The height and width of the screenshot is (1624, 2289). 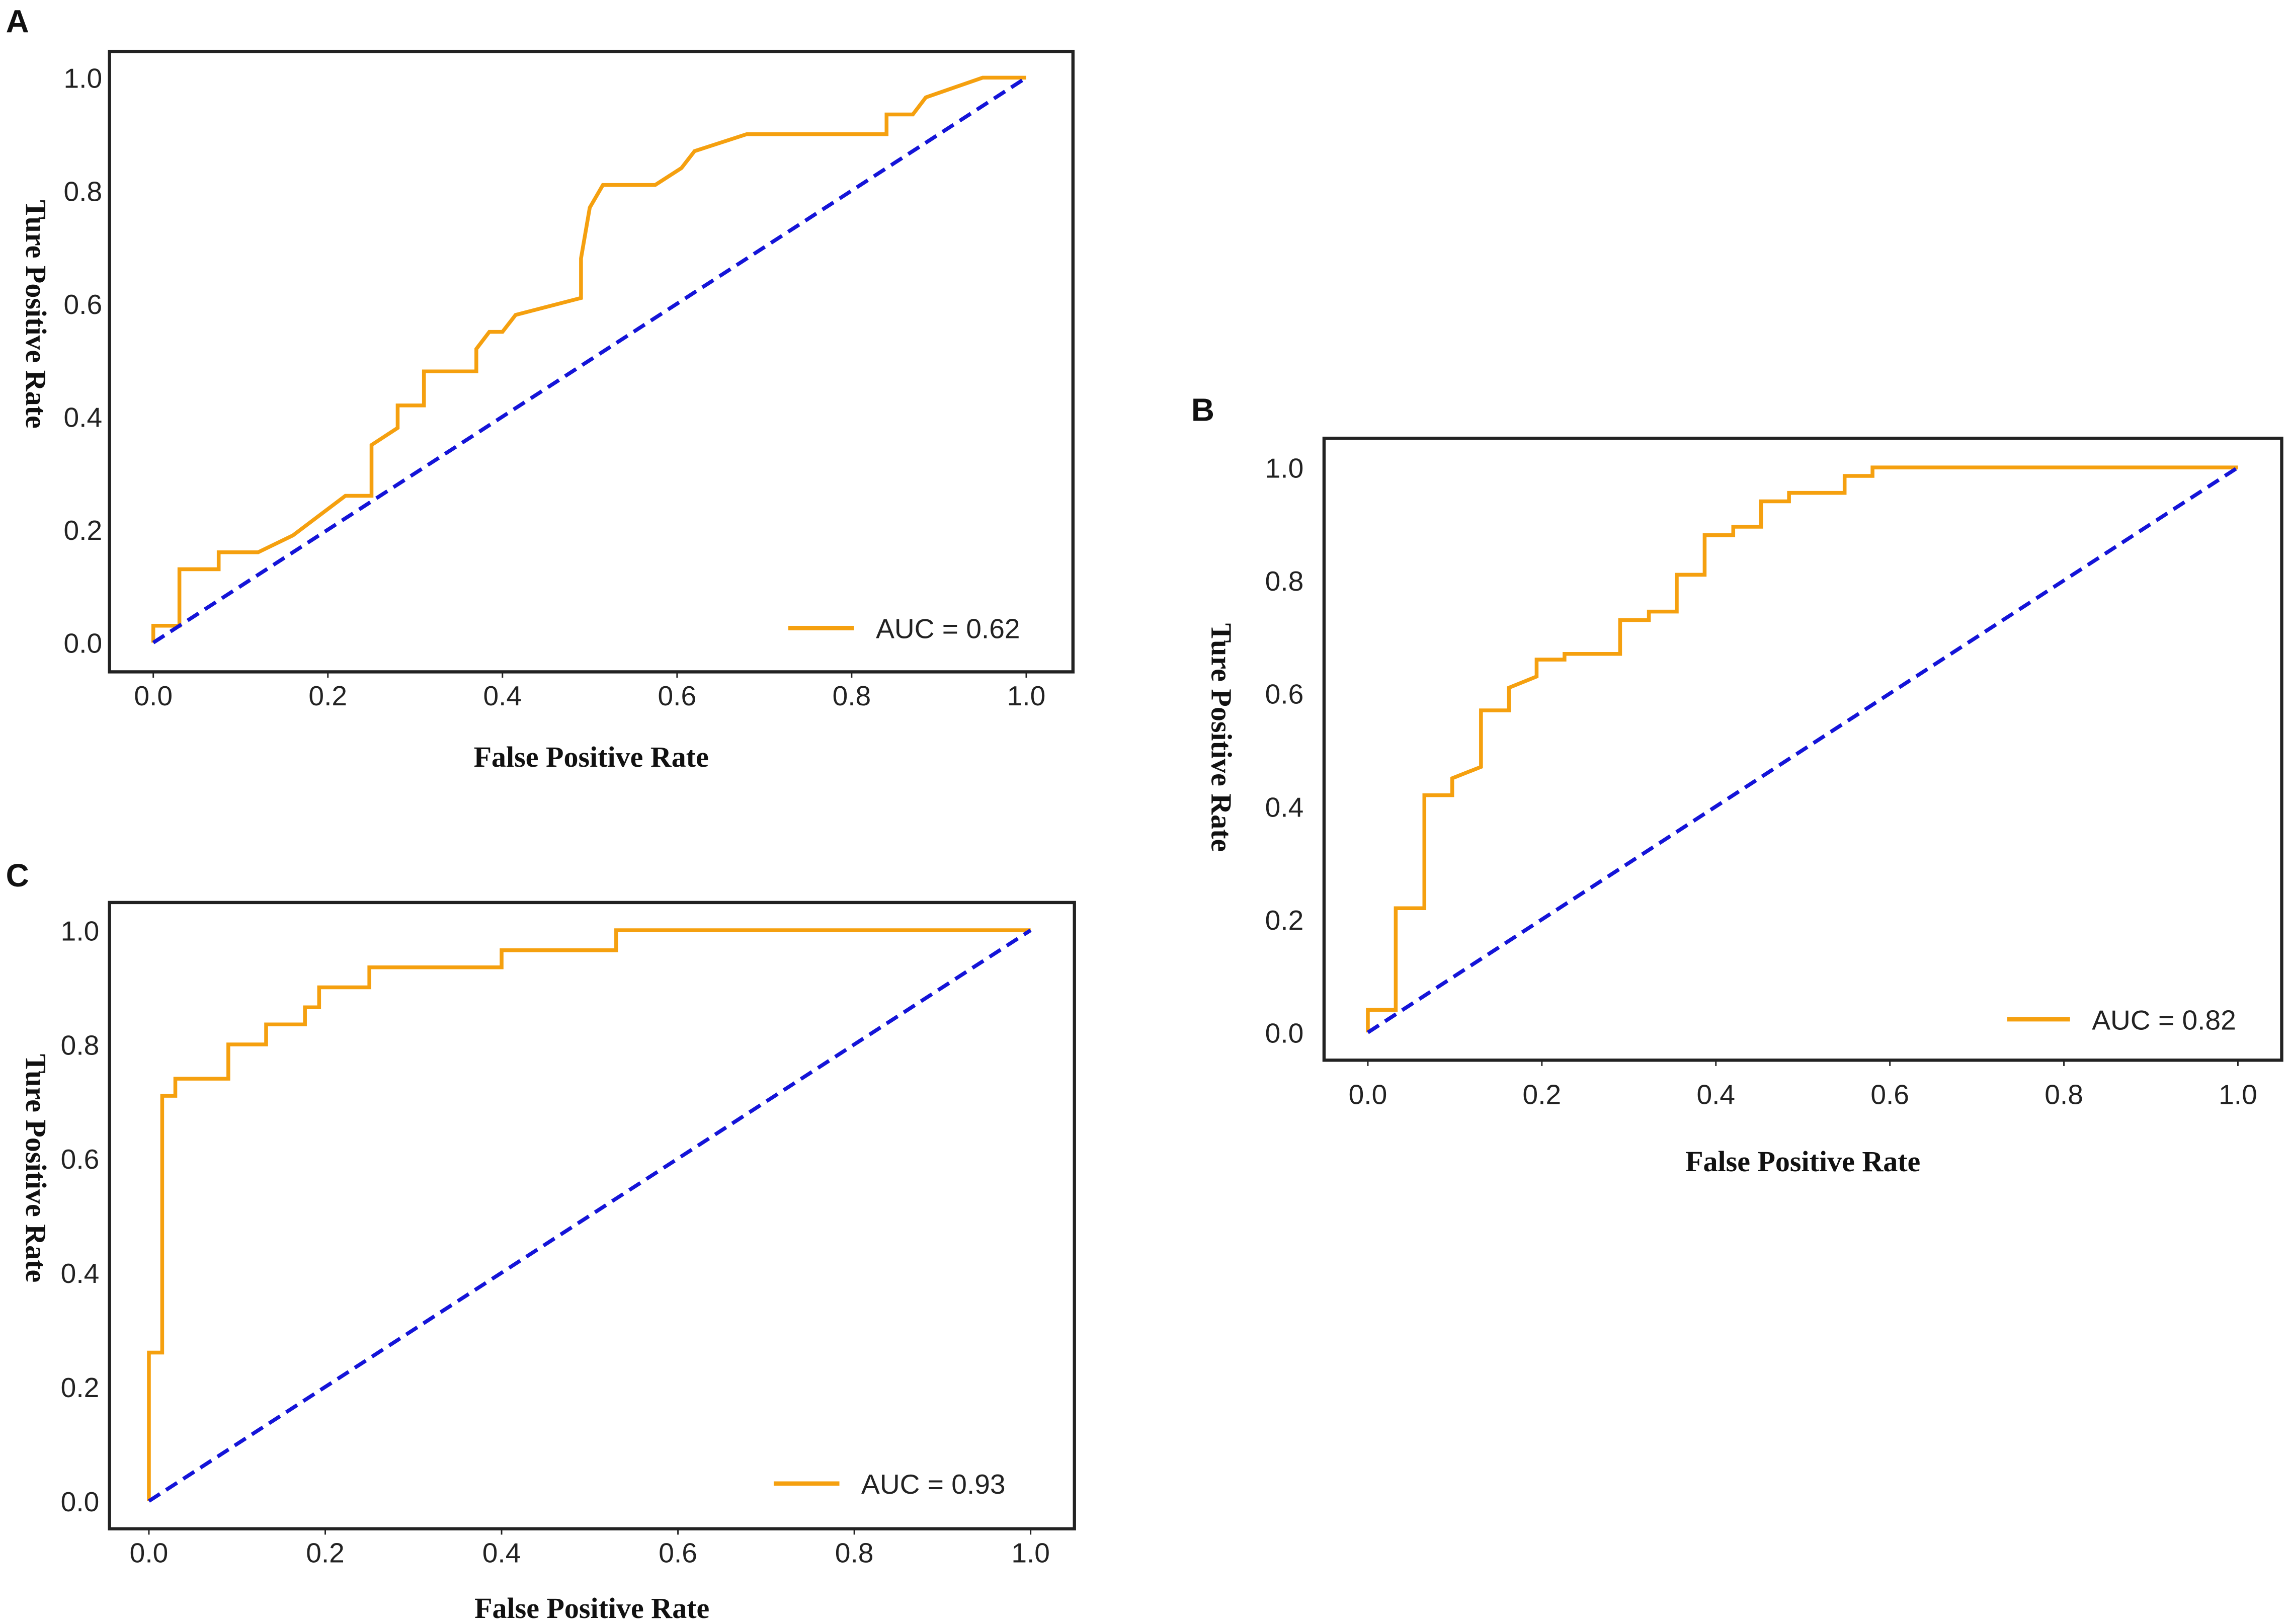 What do you see at coordinates (1202, 409) in the screenshot?
I see `panel-label: B` at bounding box center [1202, 409].